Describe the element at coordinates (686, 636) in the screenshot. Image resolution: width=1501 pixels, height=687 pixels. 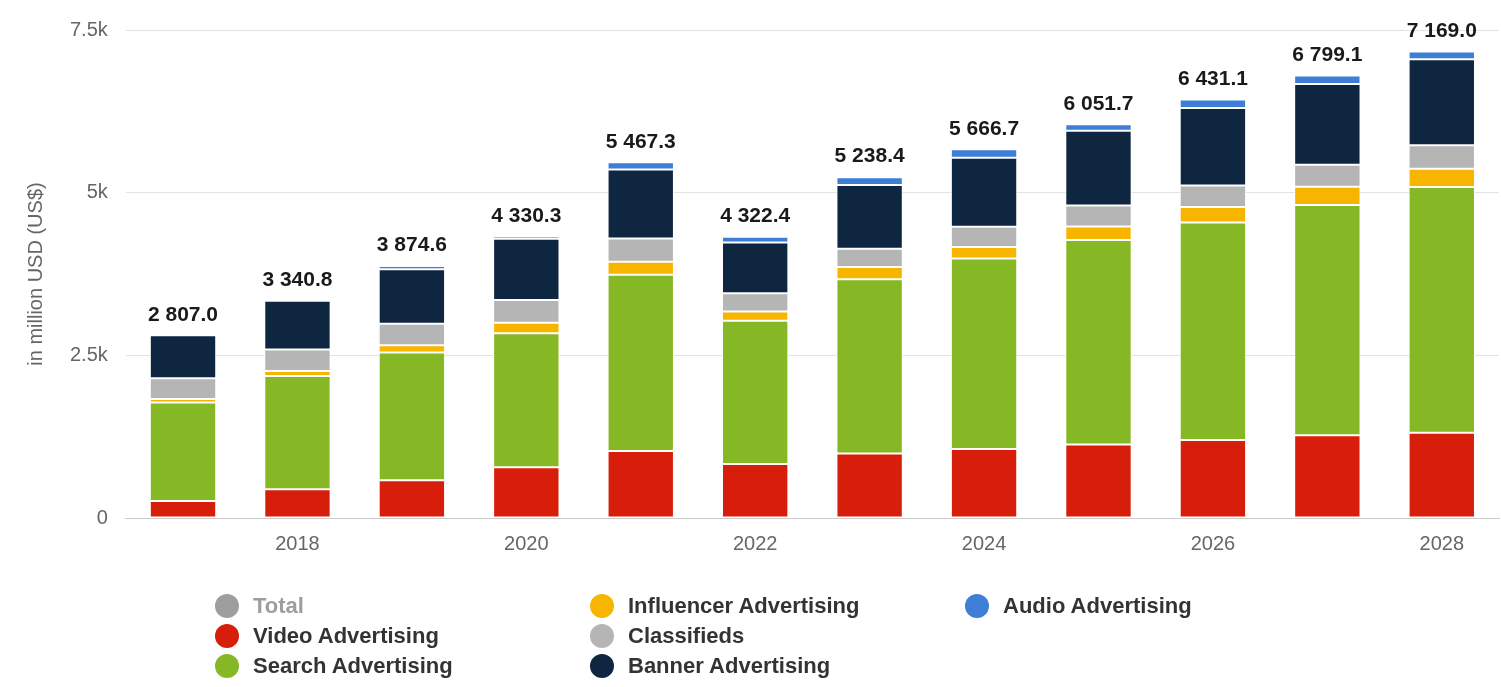
I see `legend-label: Classifieds` at that location.